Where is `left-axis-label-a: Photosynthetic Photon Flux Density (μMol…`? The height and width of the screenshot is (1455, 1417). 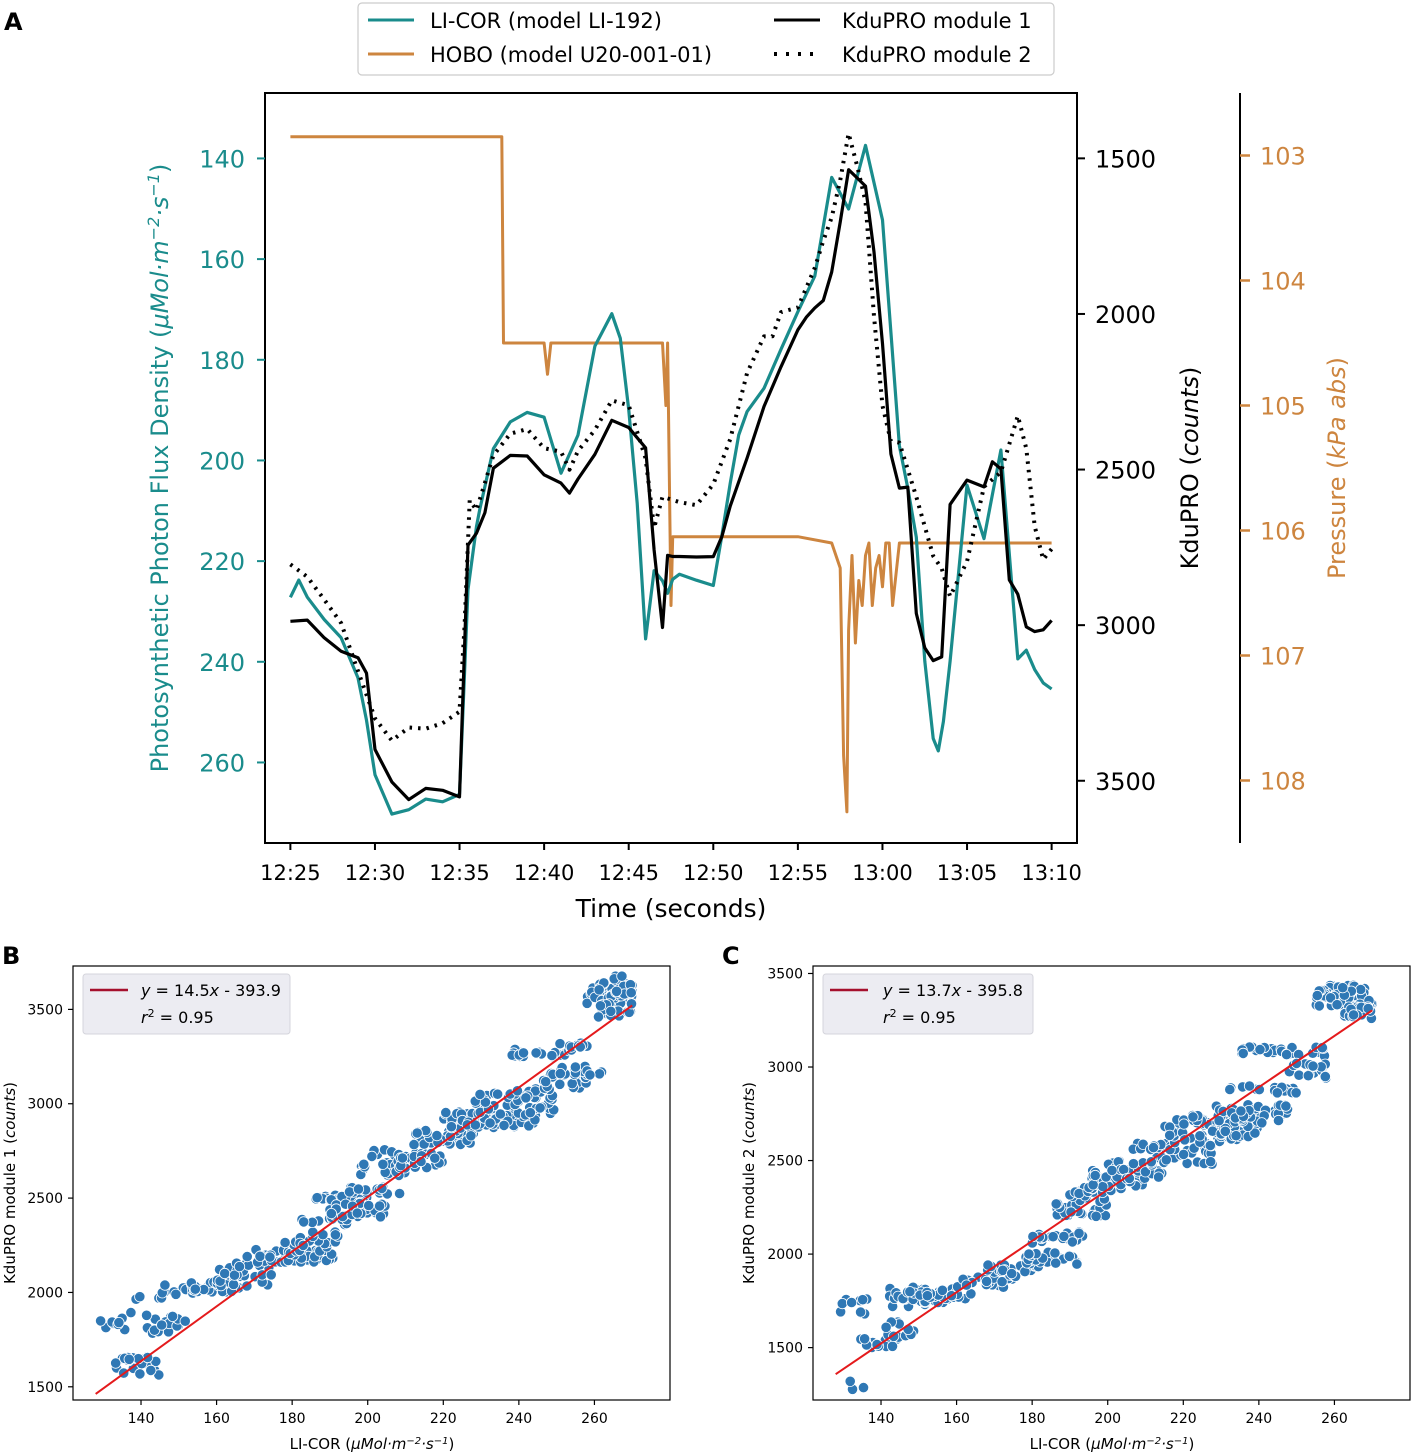
left-axis-label-a: Photosynthetic Photon Flux Density (μMol… is located at coordinates (159, 468).